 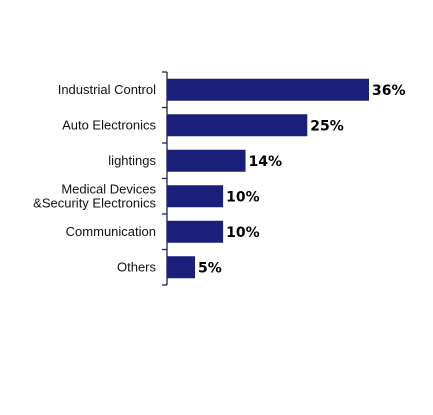 What do you see at coordinates (266, 162) in the screenshot?
I see `value-label: 14%` at bounding box center [266, 162].